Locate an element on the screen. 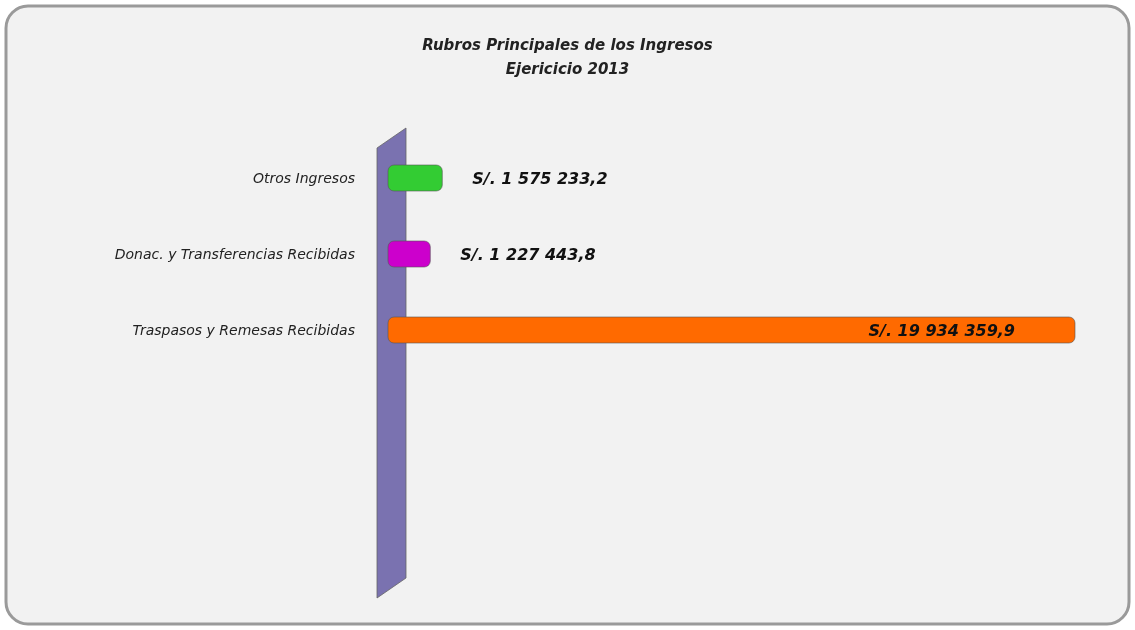 This screenshot has height=630, width=1135. y-tick-label: Traspasos y Remesas Recibidas is located at coordinates (243, 330).